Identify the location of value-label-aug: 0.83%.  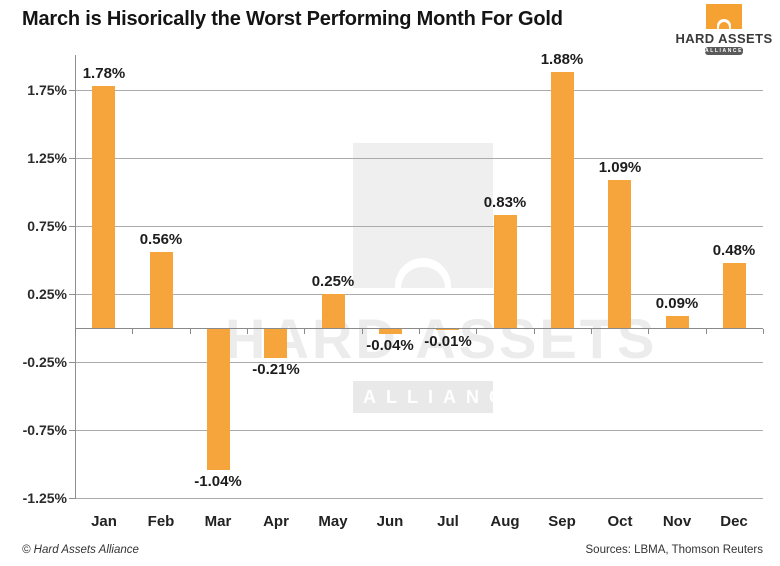
(505, 202).